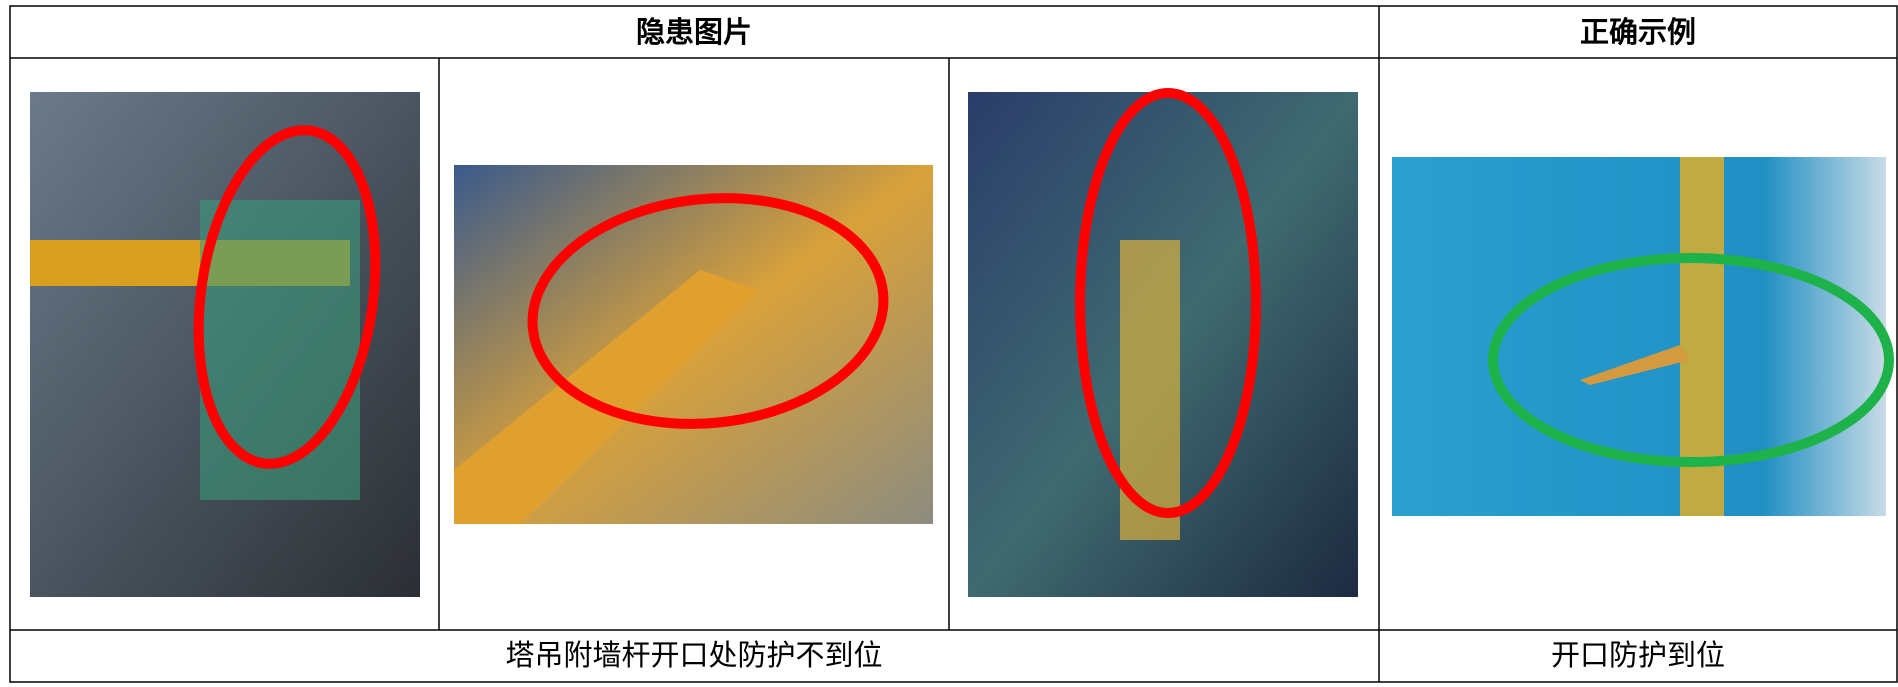  What do you see at coordinates (1638, 655) in the screenshot?
I see `footer-cell: 开口防护到位` at bounding box center [1638, 655].